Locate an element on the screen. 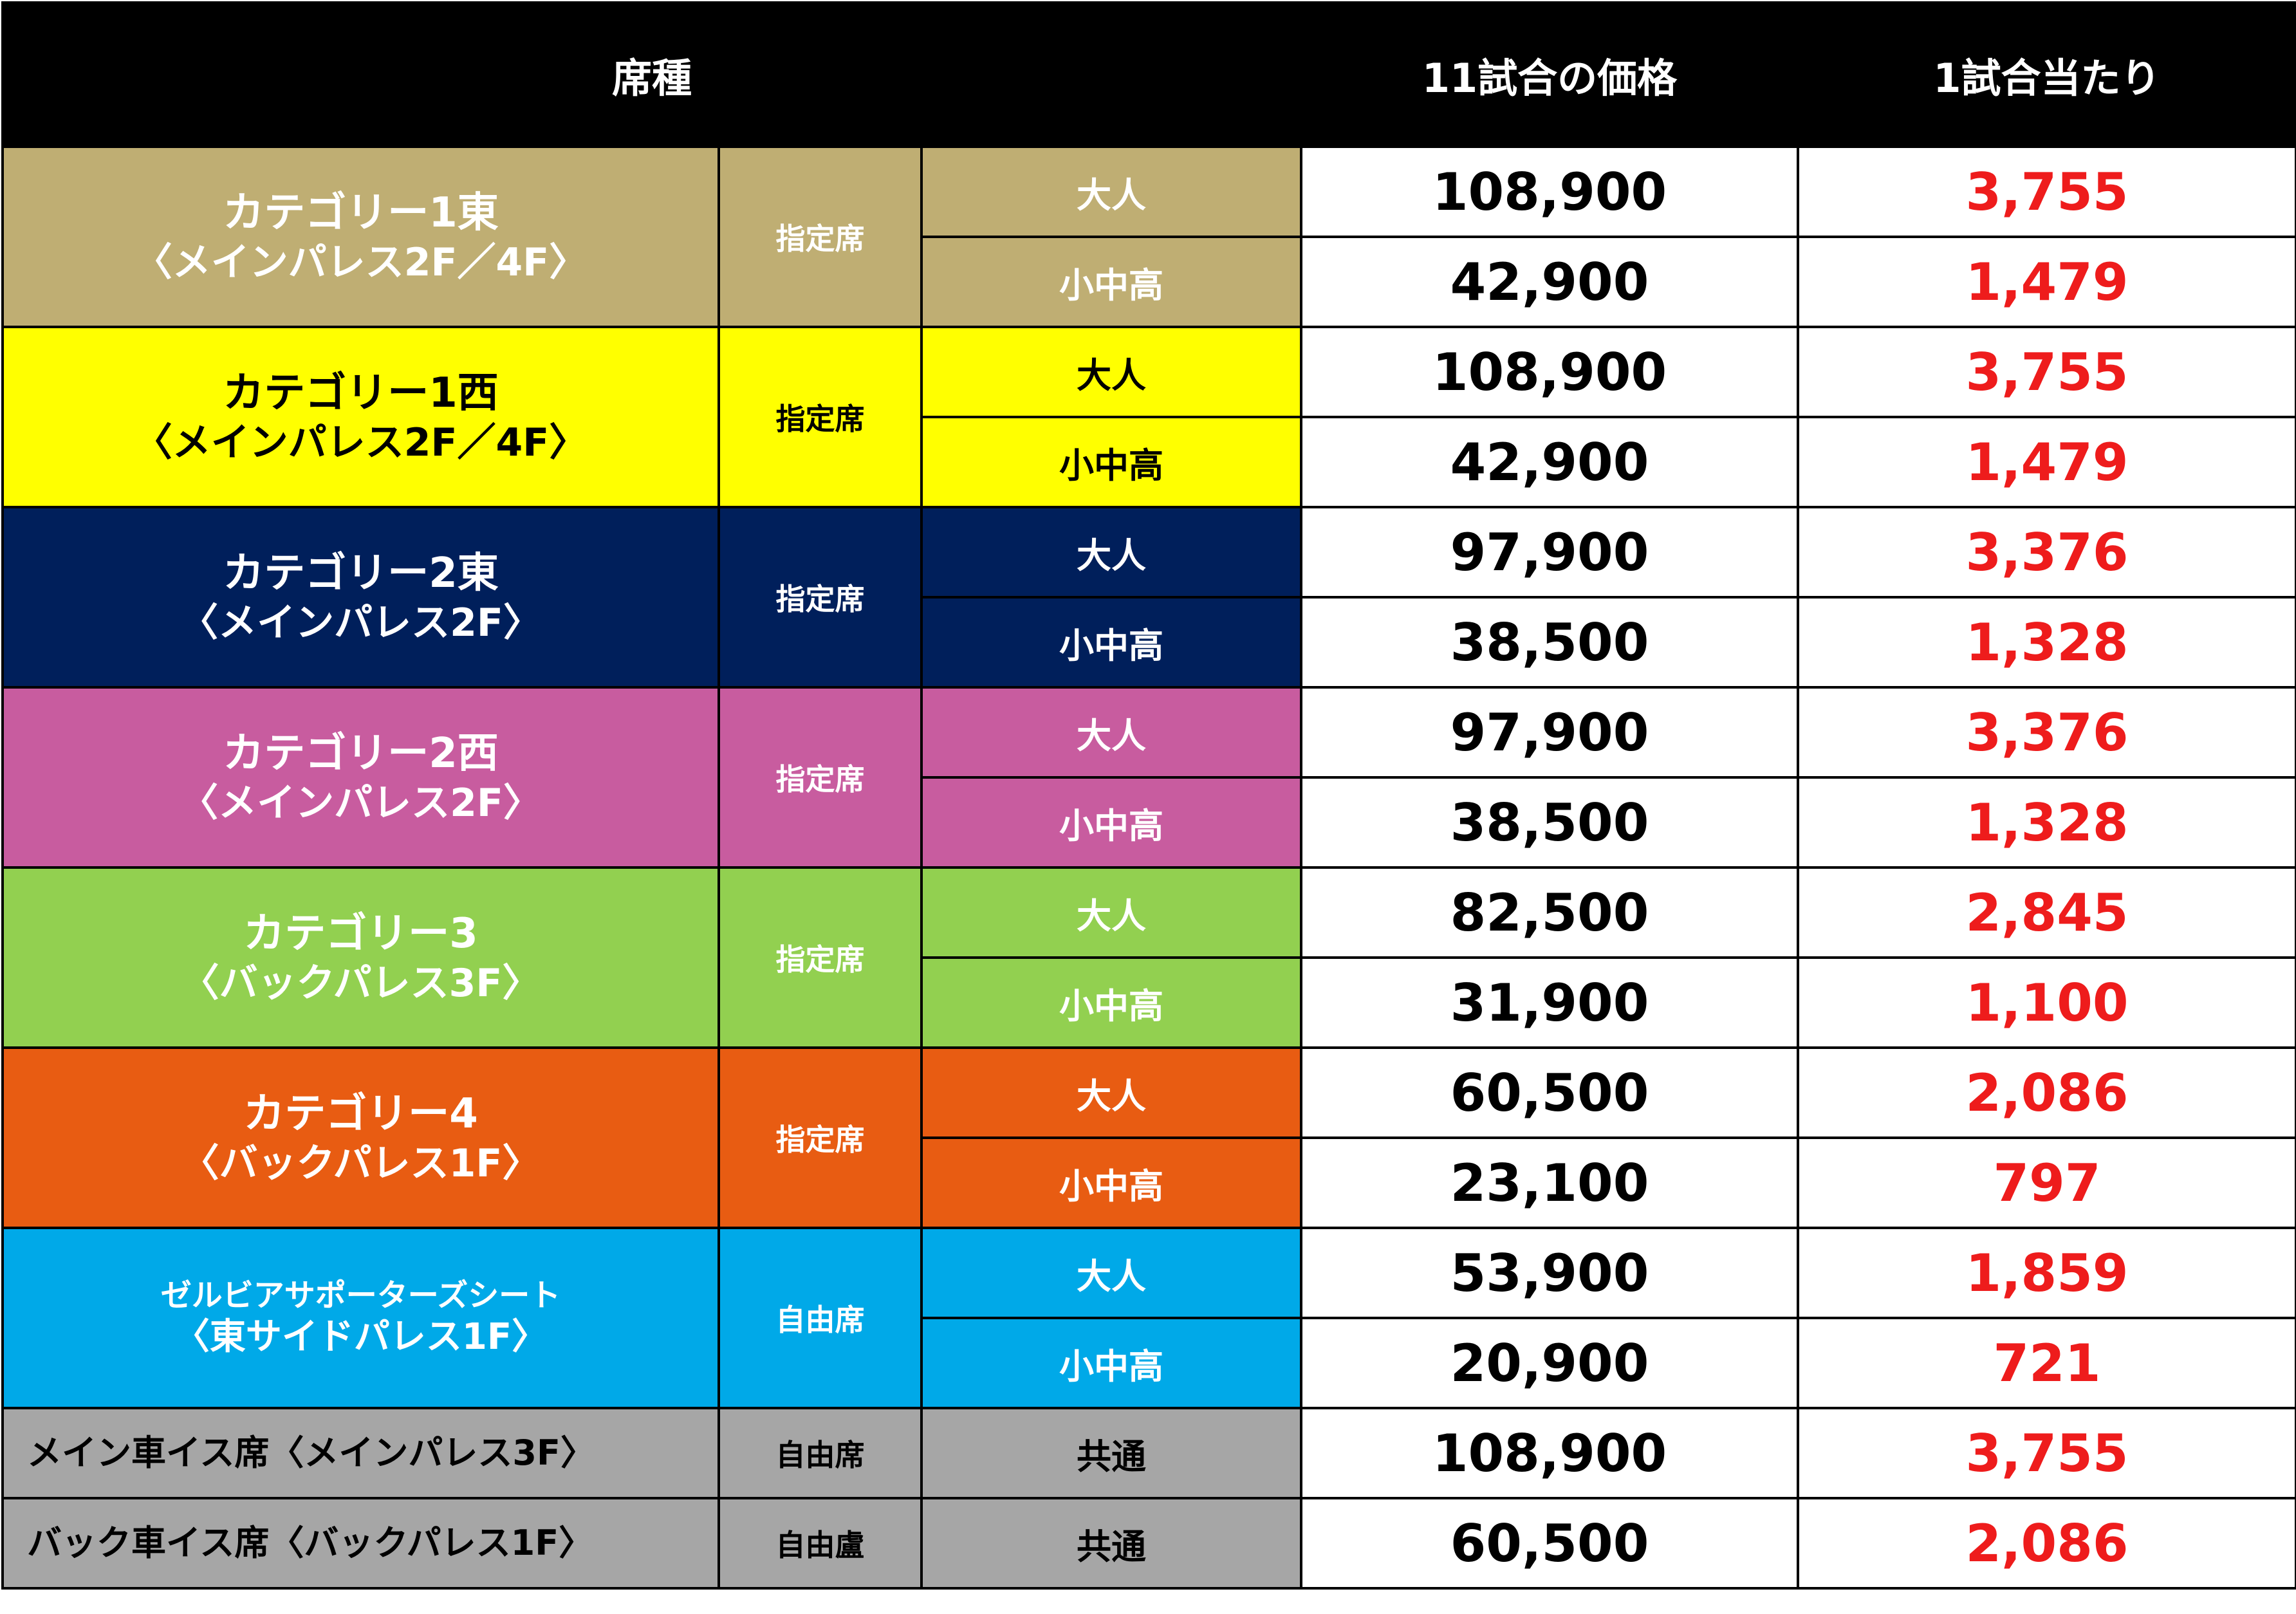 This screenshot has height=1614, width=2296. category-name: カテゴリー3 is located at coordinates (360, 933).